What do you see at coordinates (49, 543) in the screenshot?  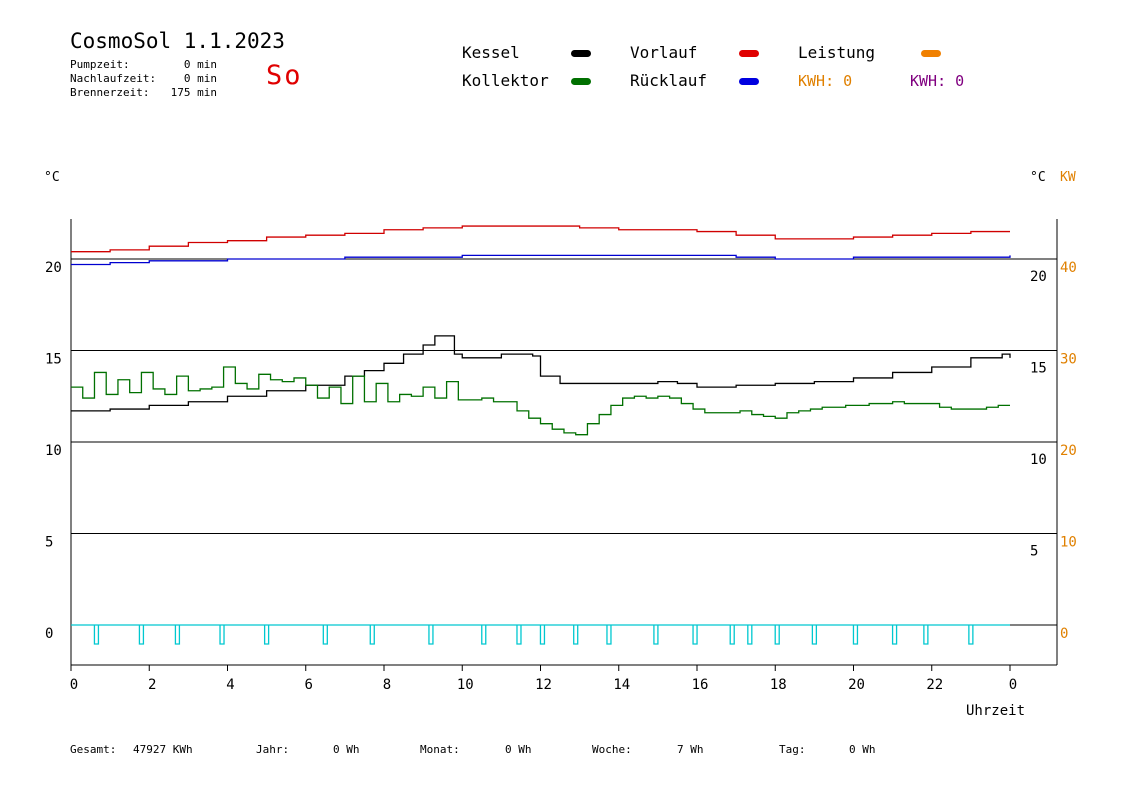 I see `y-tick-label-left: 5` at bounding box center [49, 543].